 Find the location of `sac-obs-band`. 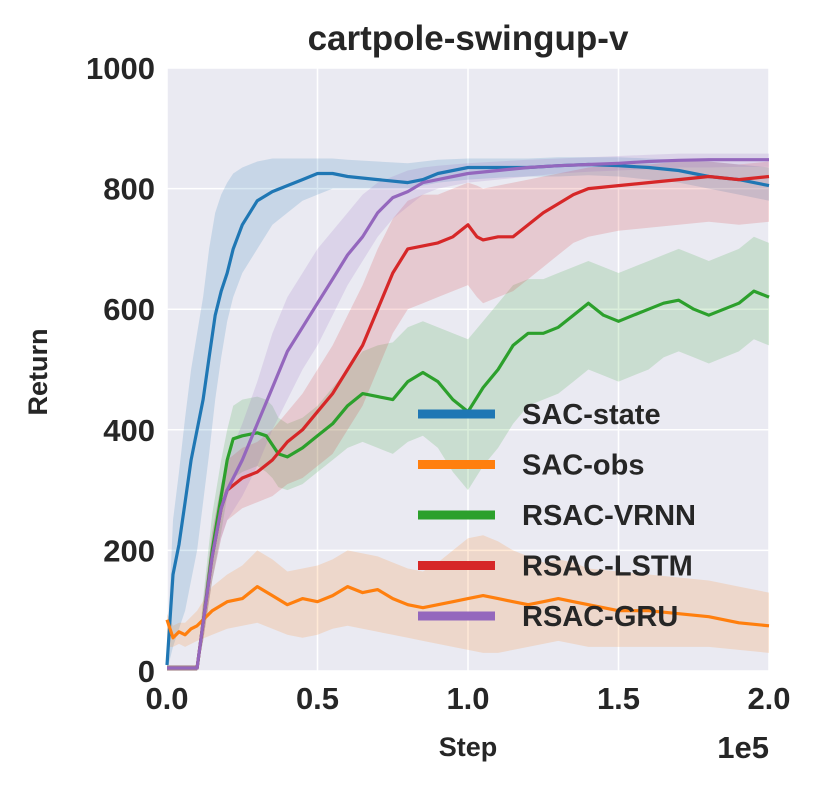

sac-obs-band is located at coordinates (468, 594).